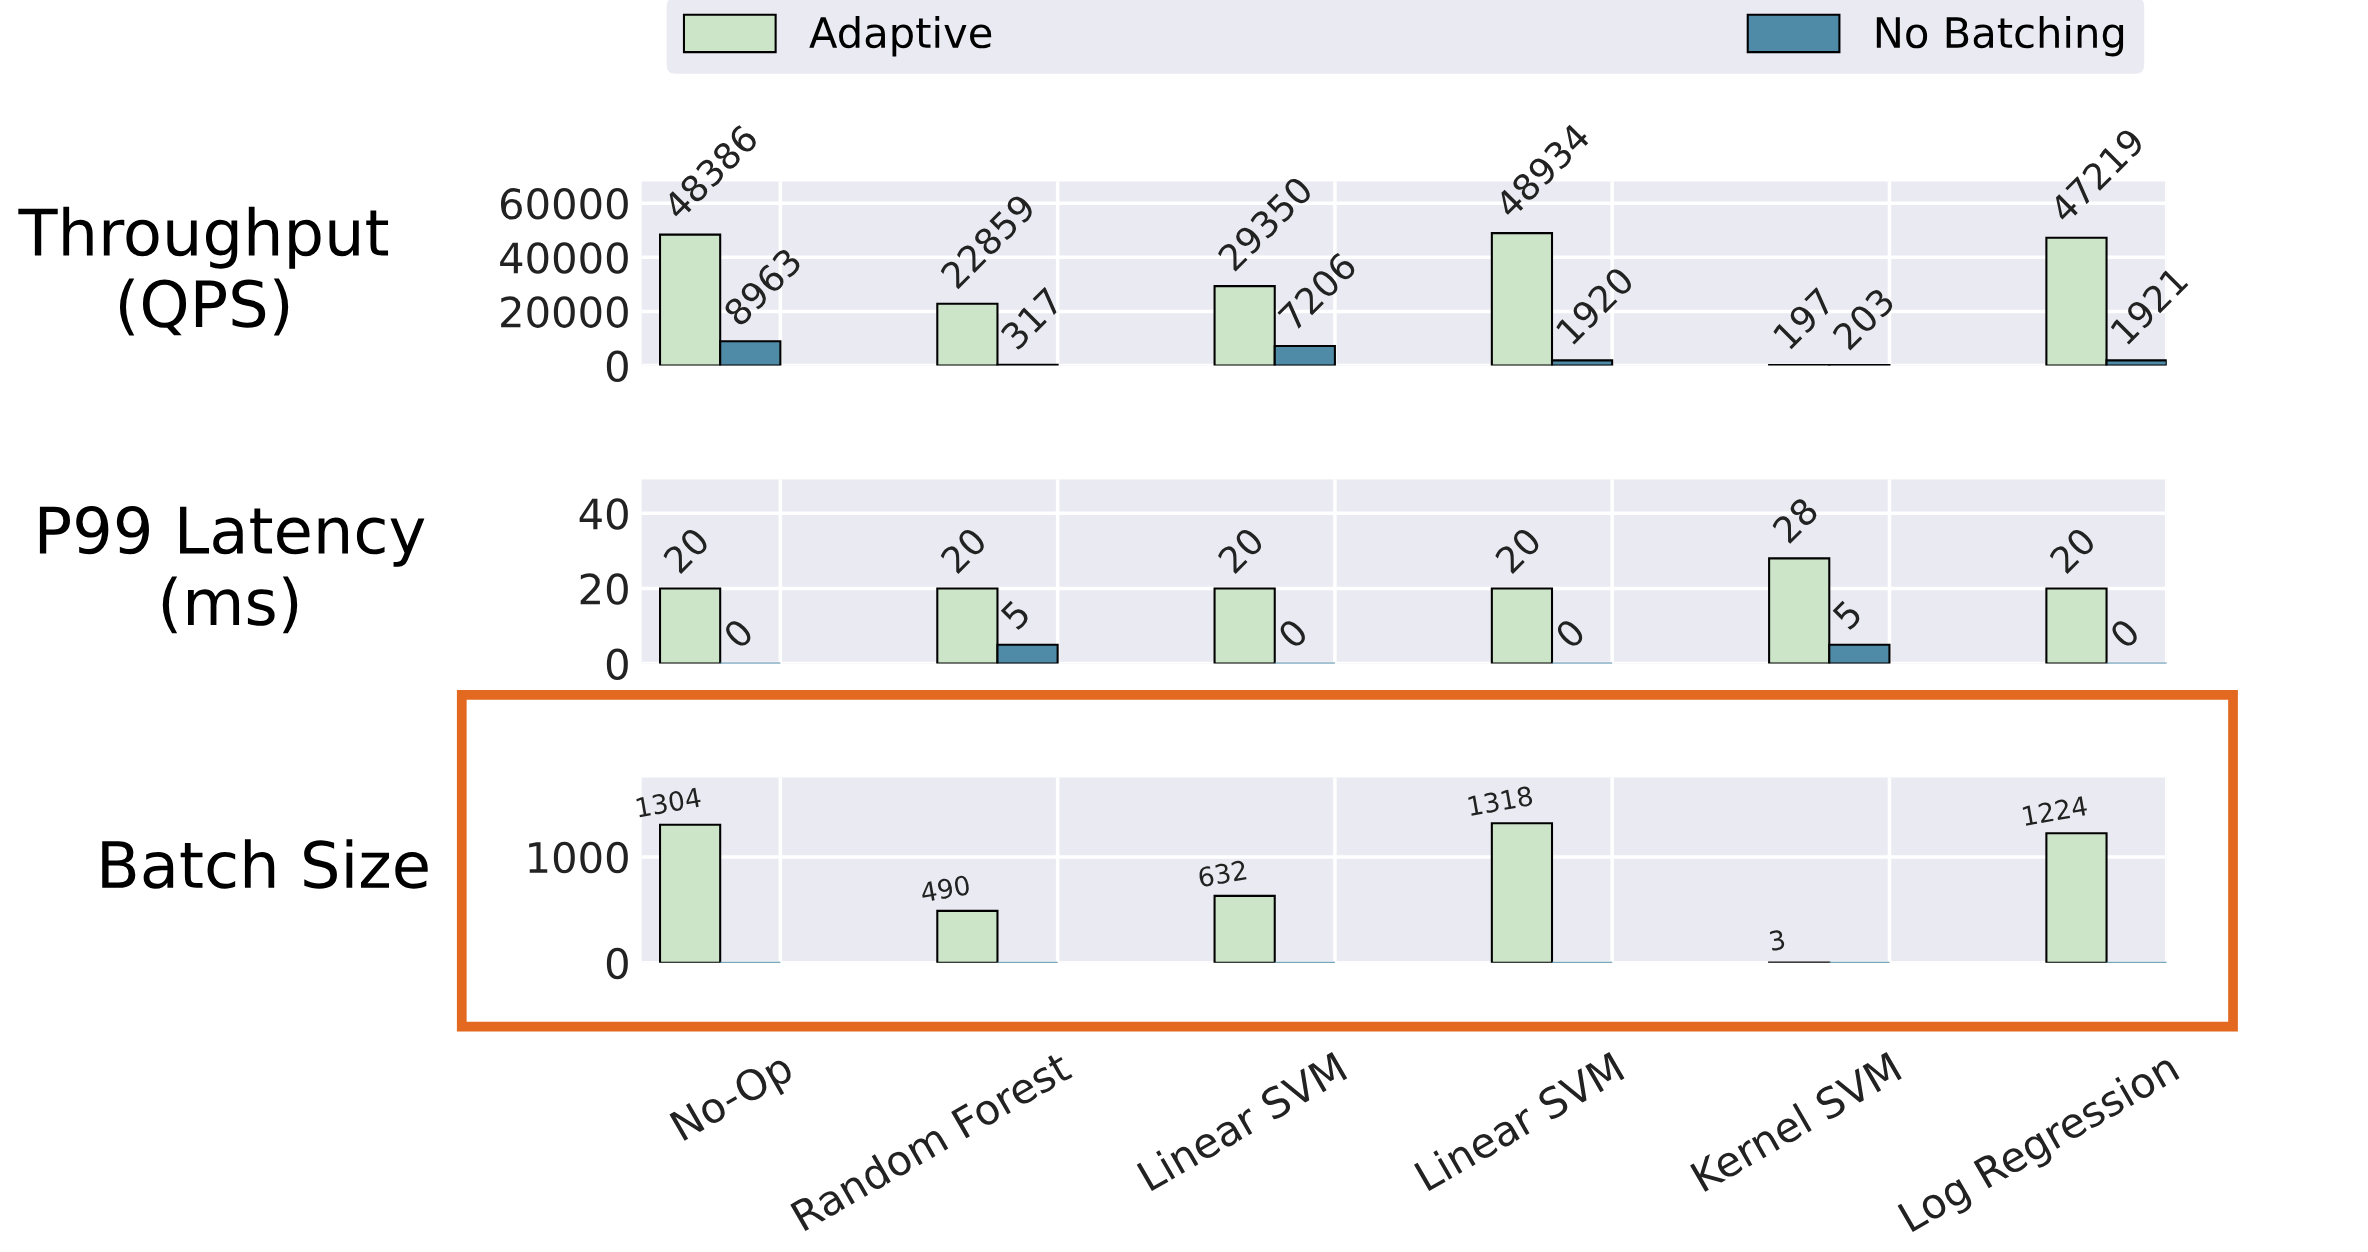 Image resolution: width=2368 pixels, height=1252 pixels. What do you see at coordinates (603, 514) in the screenshot?
I see `y-tick-label: 40` at bounding box center [603, 514].